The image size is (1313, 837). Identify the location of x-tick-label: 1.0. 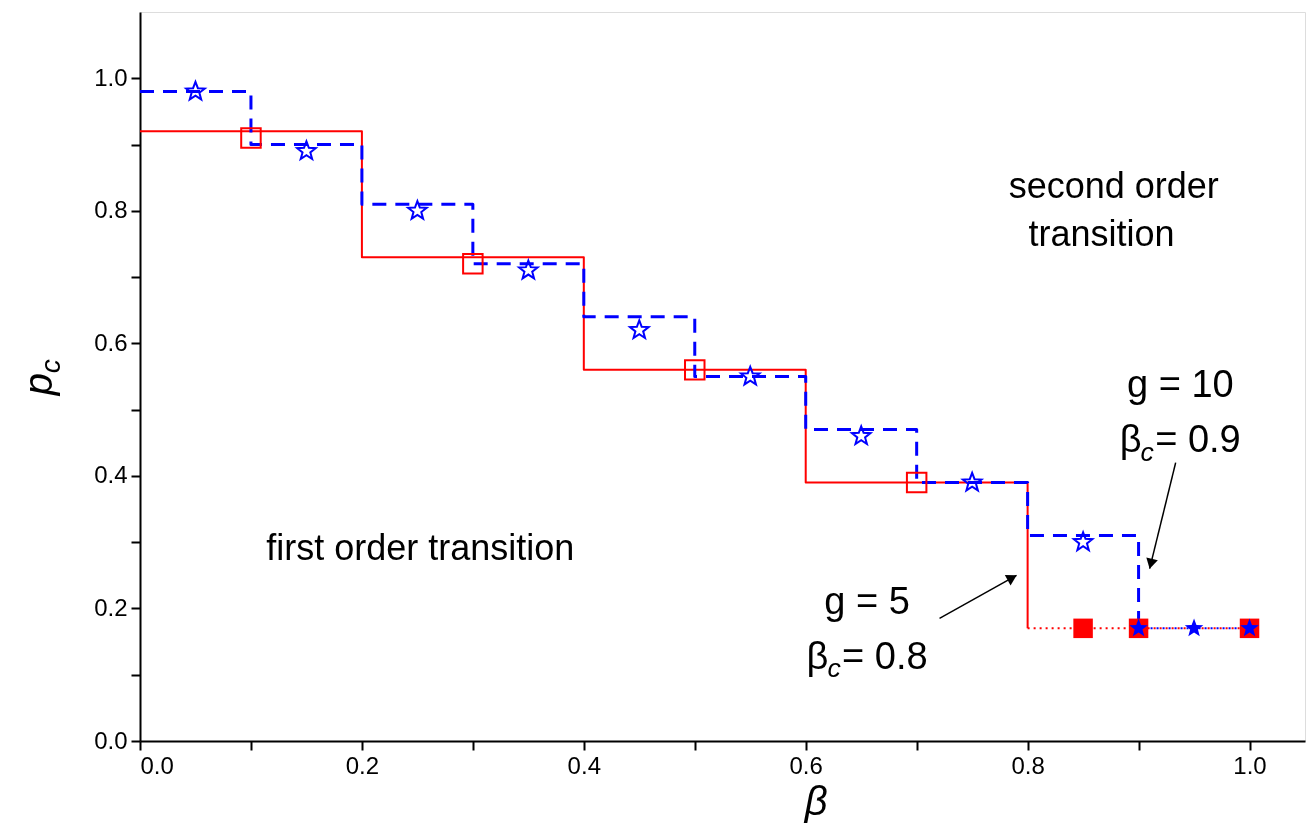
(1250, 765).